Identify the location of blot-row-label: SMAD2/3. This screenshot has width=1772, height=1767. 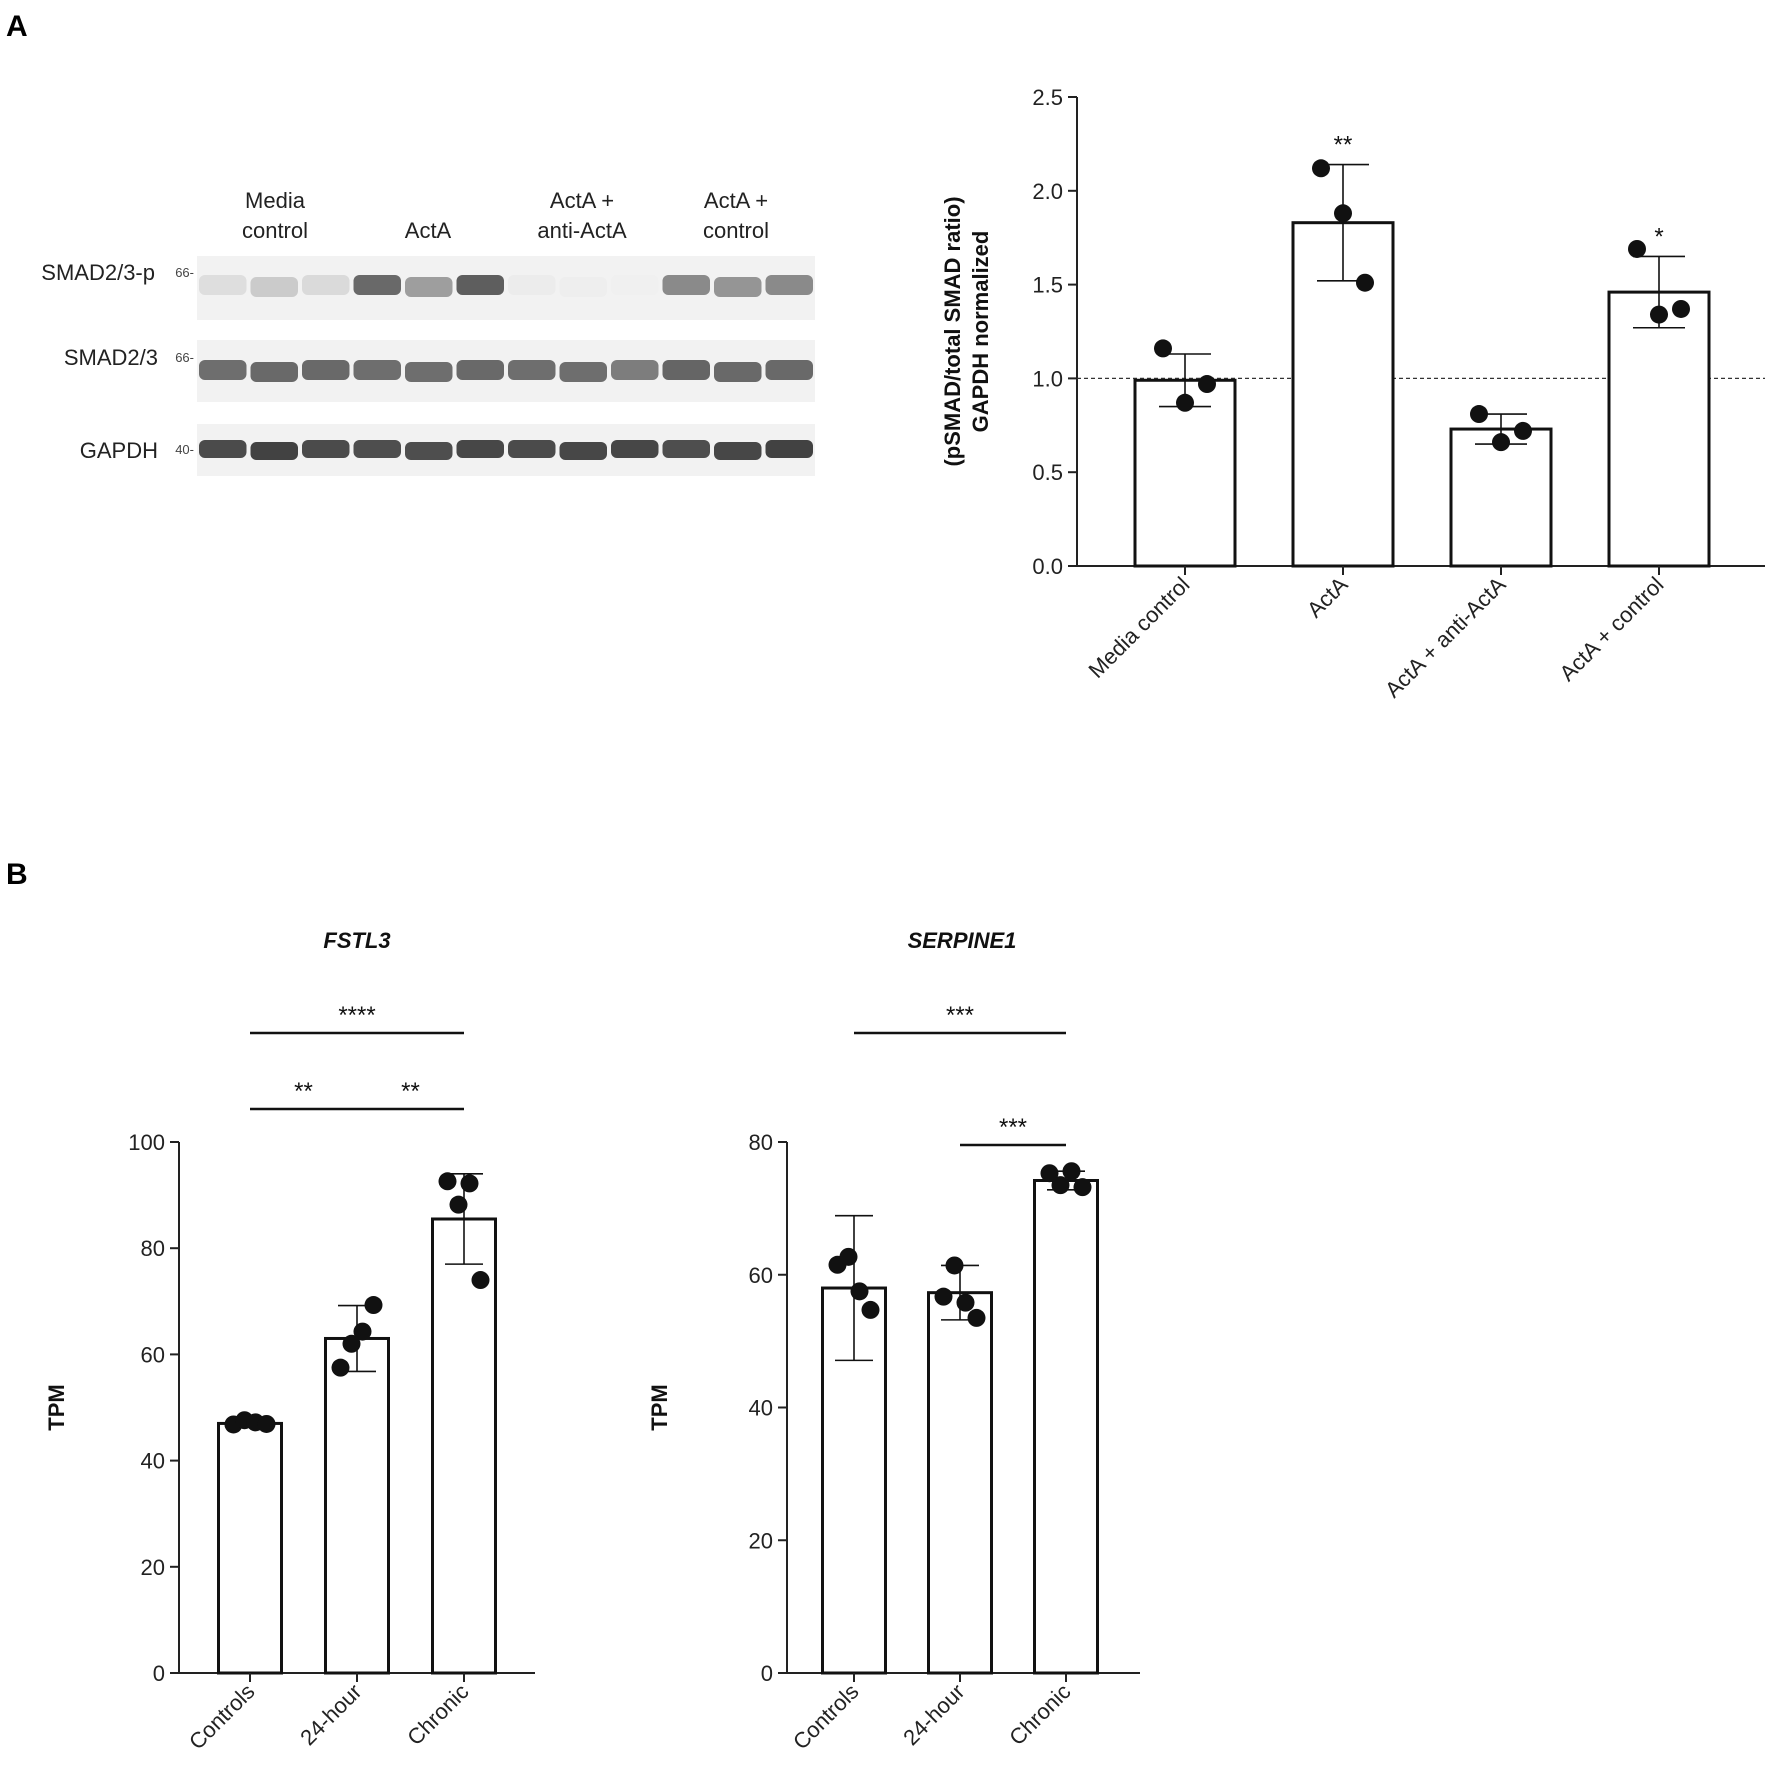
(111, 357).